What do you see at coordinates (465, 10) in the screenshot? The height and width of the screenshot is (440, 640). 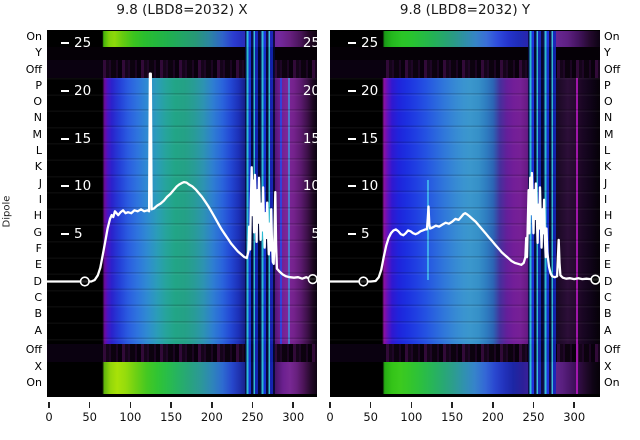 I see `right-panel-title: 9.8 (LBD8=2032) Y` at bounding box center [465, 10].